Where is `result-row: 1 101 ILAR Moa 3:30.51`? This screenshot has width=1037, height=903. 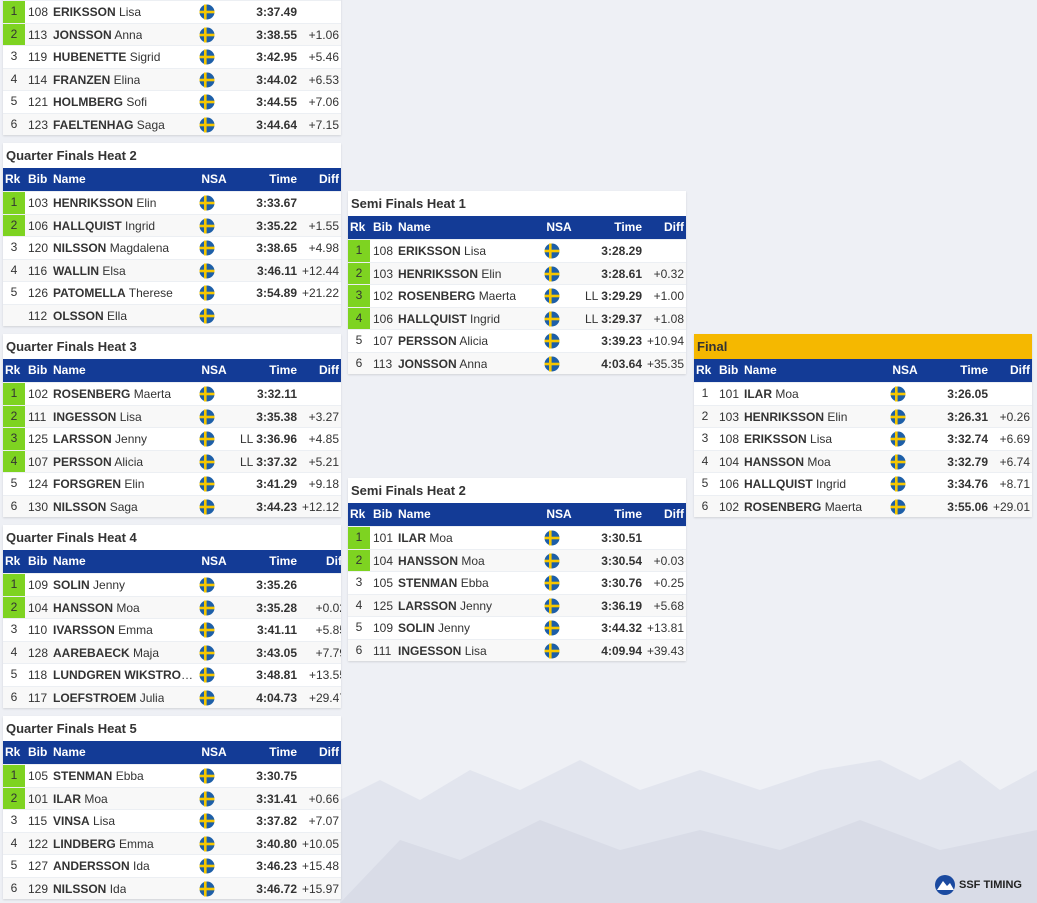
result-row: 1 101 ILAR Moa 3:30.51 is located at coordinates (517, 537).